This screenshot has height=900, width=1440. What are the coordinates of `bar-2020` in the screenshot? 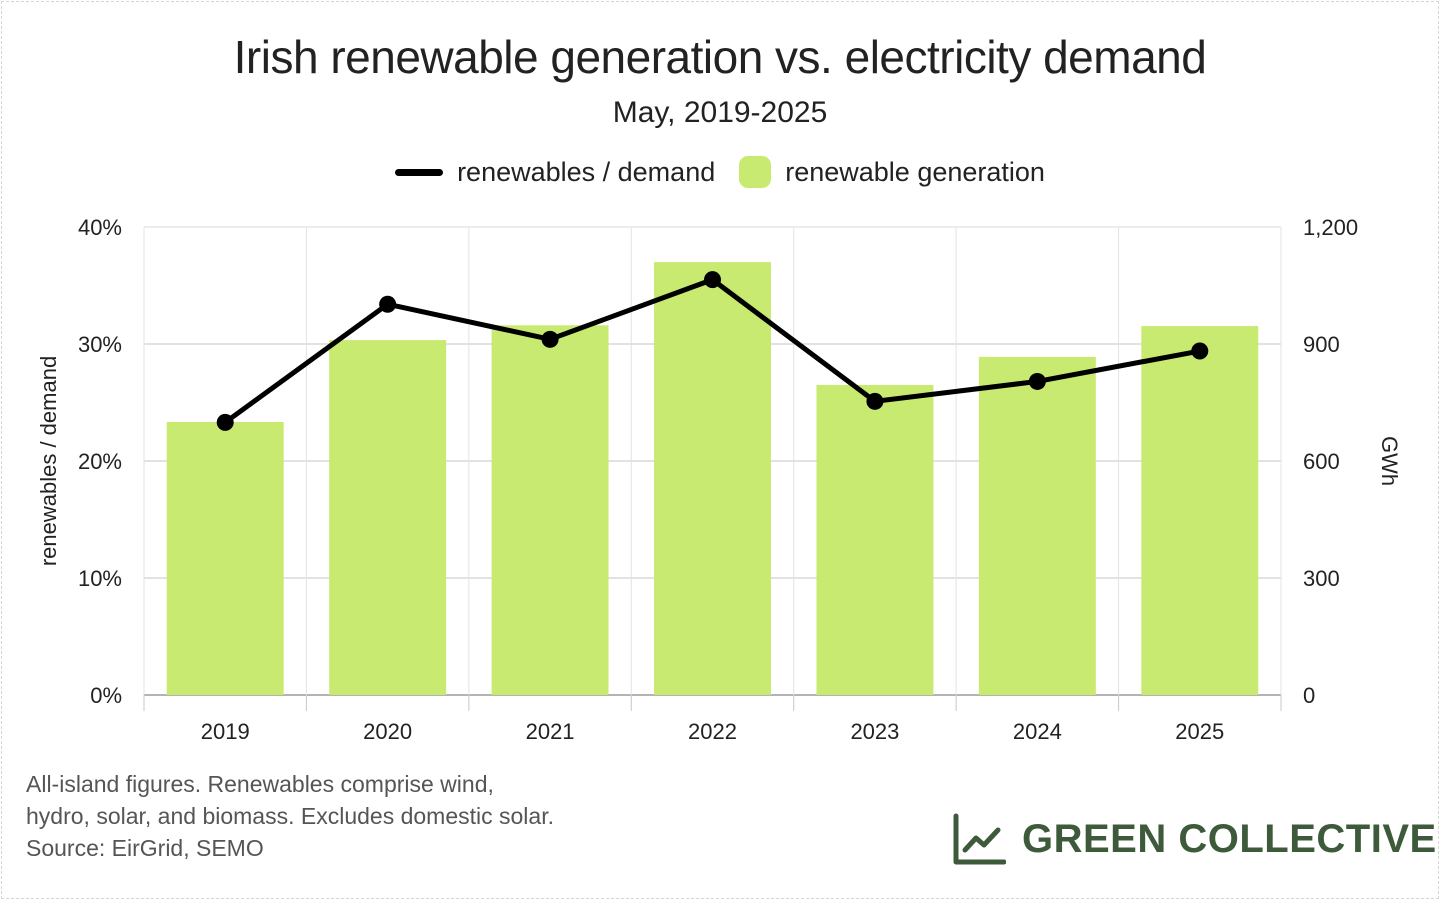 It's located at (388, 517).